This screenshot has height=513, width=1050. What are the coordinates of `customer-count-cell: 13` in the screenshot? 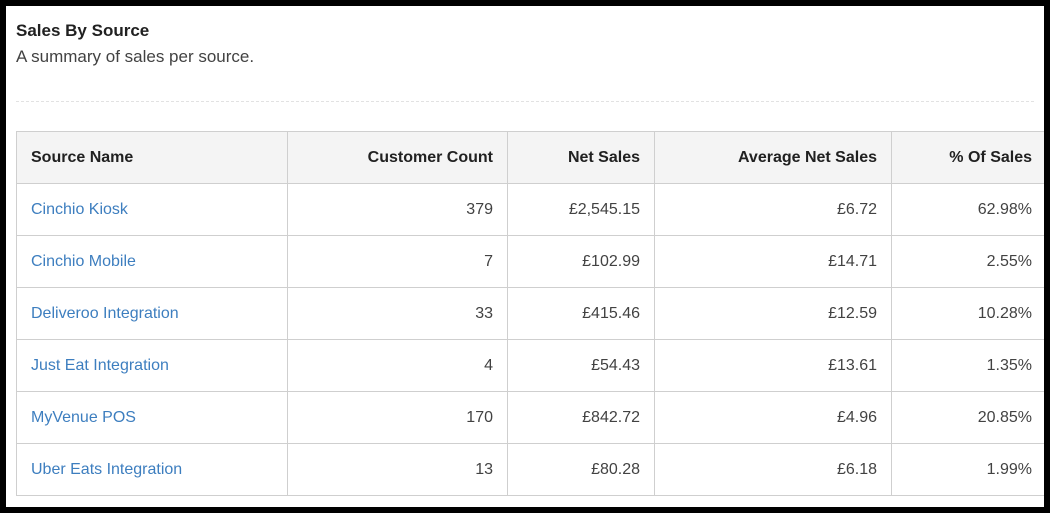 It's located at (397, 469).